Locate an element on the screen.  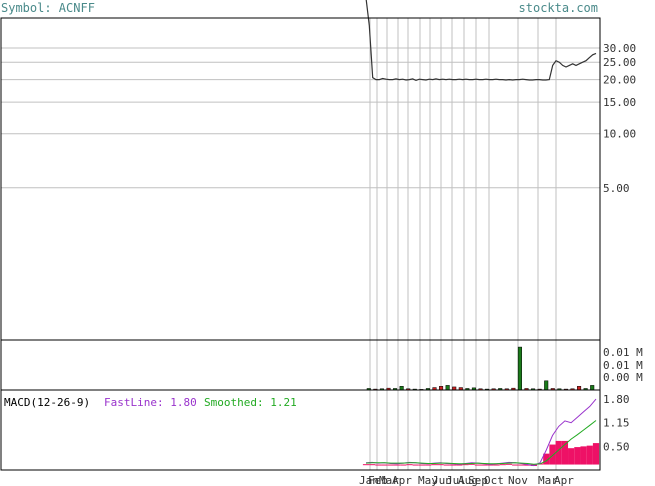
macd-tick-label: 0.50 is located at coordinates (616, 446).